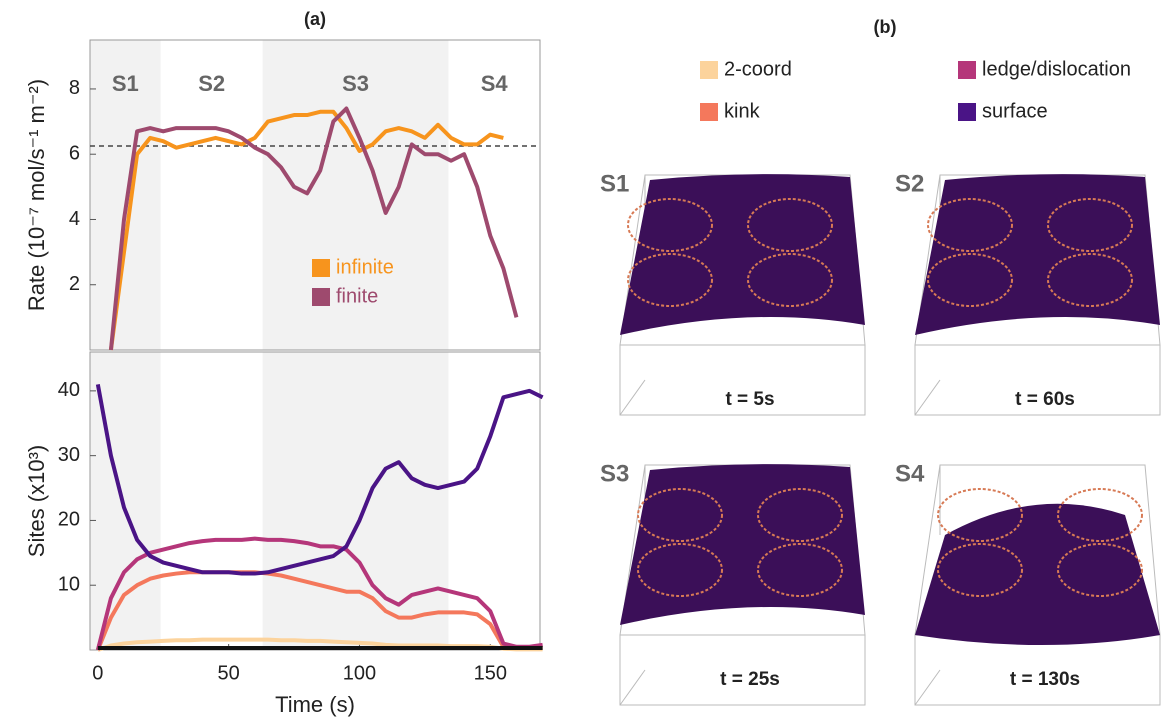 This screenshot has width=1171, height=727. Describe the element at coordinates (69, 520) in the screenshot. I see `y-tick-label: 20` at that location.